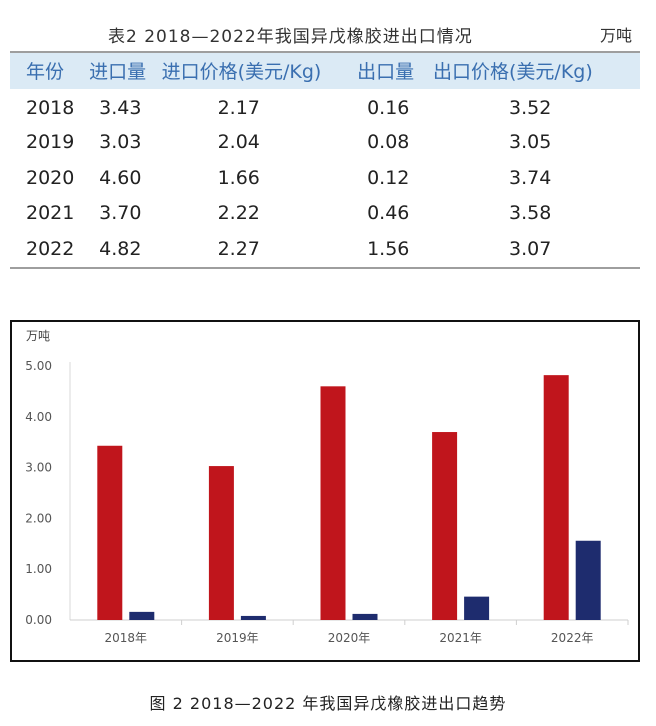 This screenshot has height=726, width=656. What do you see at coordinates (325, 178) in the screenshot?
I see `table-row: 2020 4.60 1.66 0.12 3.74` at bounding box center [325, 178].